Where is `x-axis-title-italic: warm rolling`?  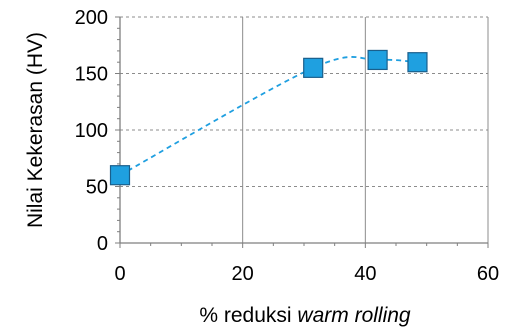
x-axis-title-italic: warm rolling is located at coordinates (354, 315).